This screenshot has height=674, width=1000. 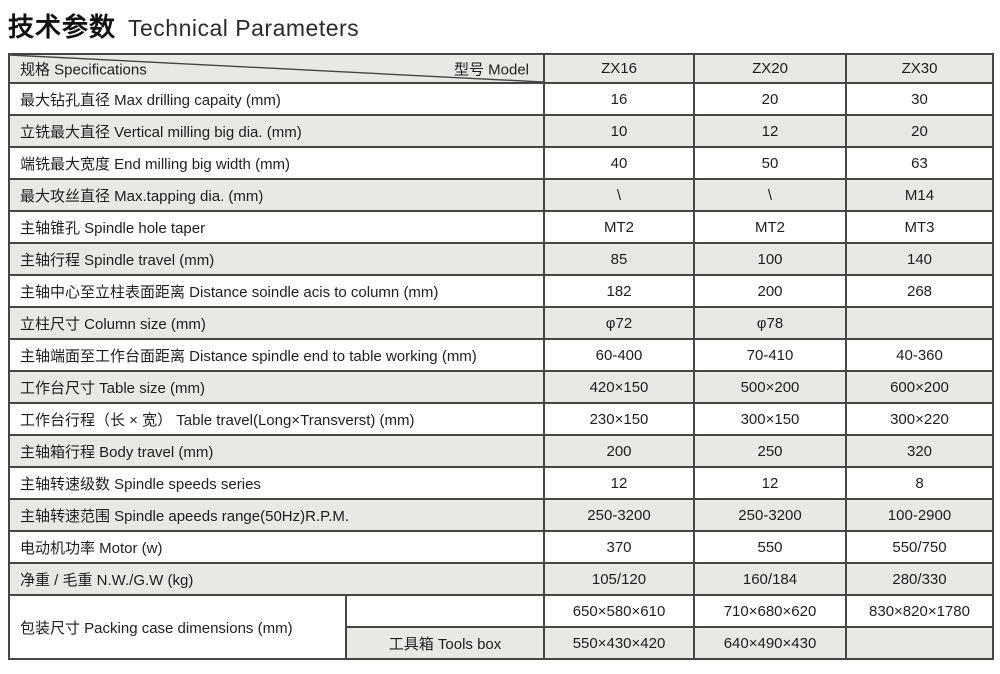 I want to click on title-english: Technical Parameters, so click(x=244, y=28).